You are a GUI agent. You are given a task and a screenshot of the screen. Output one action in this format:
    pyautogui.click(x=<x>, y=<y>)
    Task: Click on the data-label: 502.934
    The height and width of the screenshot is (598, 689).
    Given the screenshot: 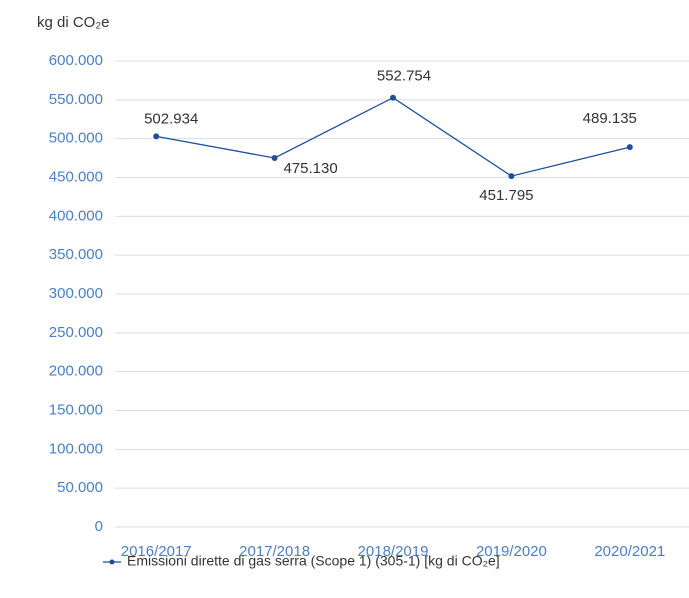 What is the action you would take?
    pyautogui.click(x=171, y=118)
    